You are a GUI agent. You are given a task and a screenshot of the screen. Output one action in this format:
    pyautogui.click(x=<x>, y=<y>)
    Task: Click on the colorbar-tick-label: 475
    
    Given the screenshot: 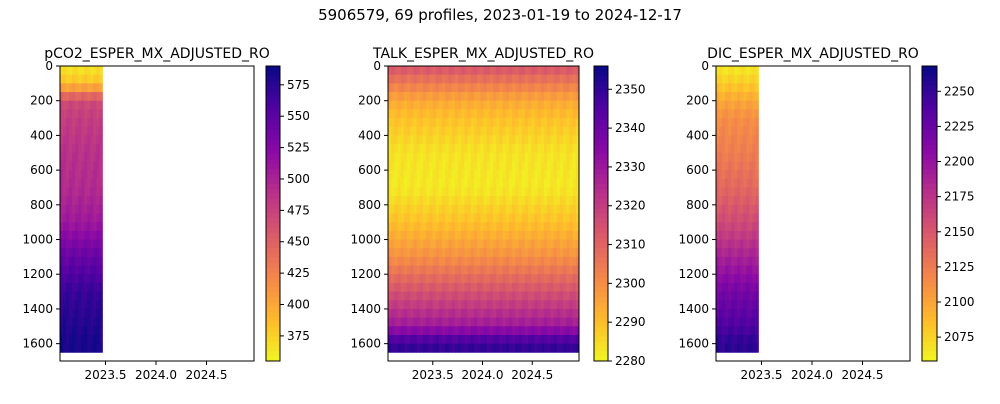 What is the action you would take?
    pyautogui.click(x=298, y=210)
    